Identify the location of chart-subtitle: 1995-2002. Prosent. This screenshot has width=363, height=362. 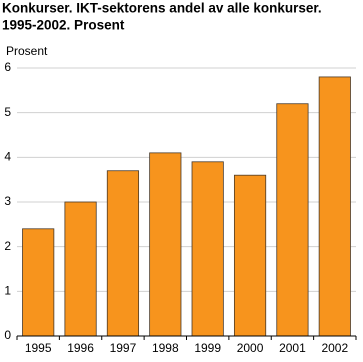
(63, 25).